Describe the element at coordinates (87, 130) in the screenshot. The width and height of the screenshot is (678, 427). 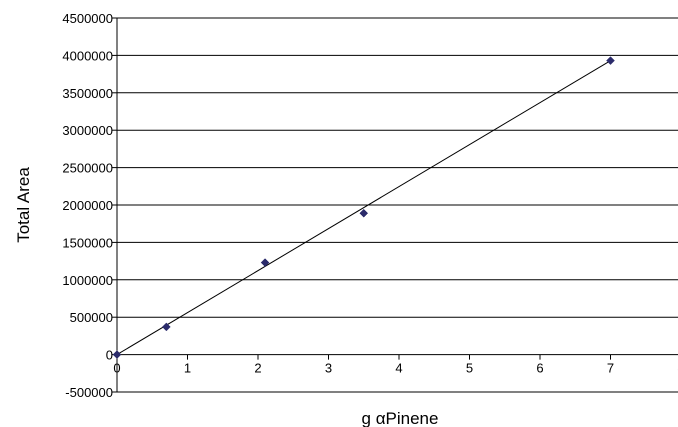
I see `y-tick-label: 3000000` at that location.